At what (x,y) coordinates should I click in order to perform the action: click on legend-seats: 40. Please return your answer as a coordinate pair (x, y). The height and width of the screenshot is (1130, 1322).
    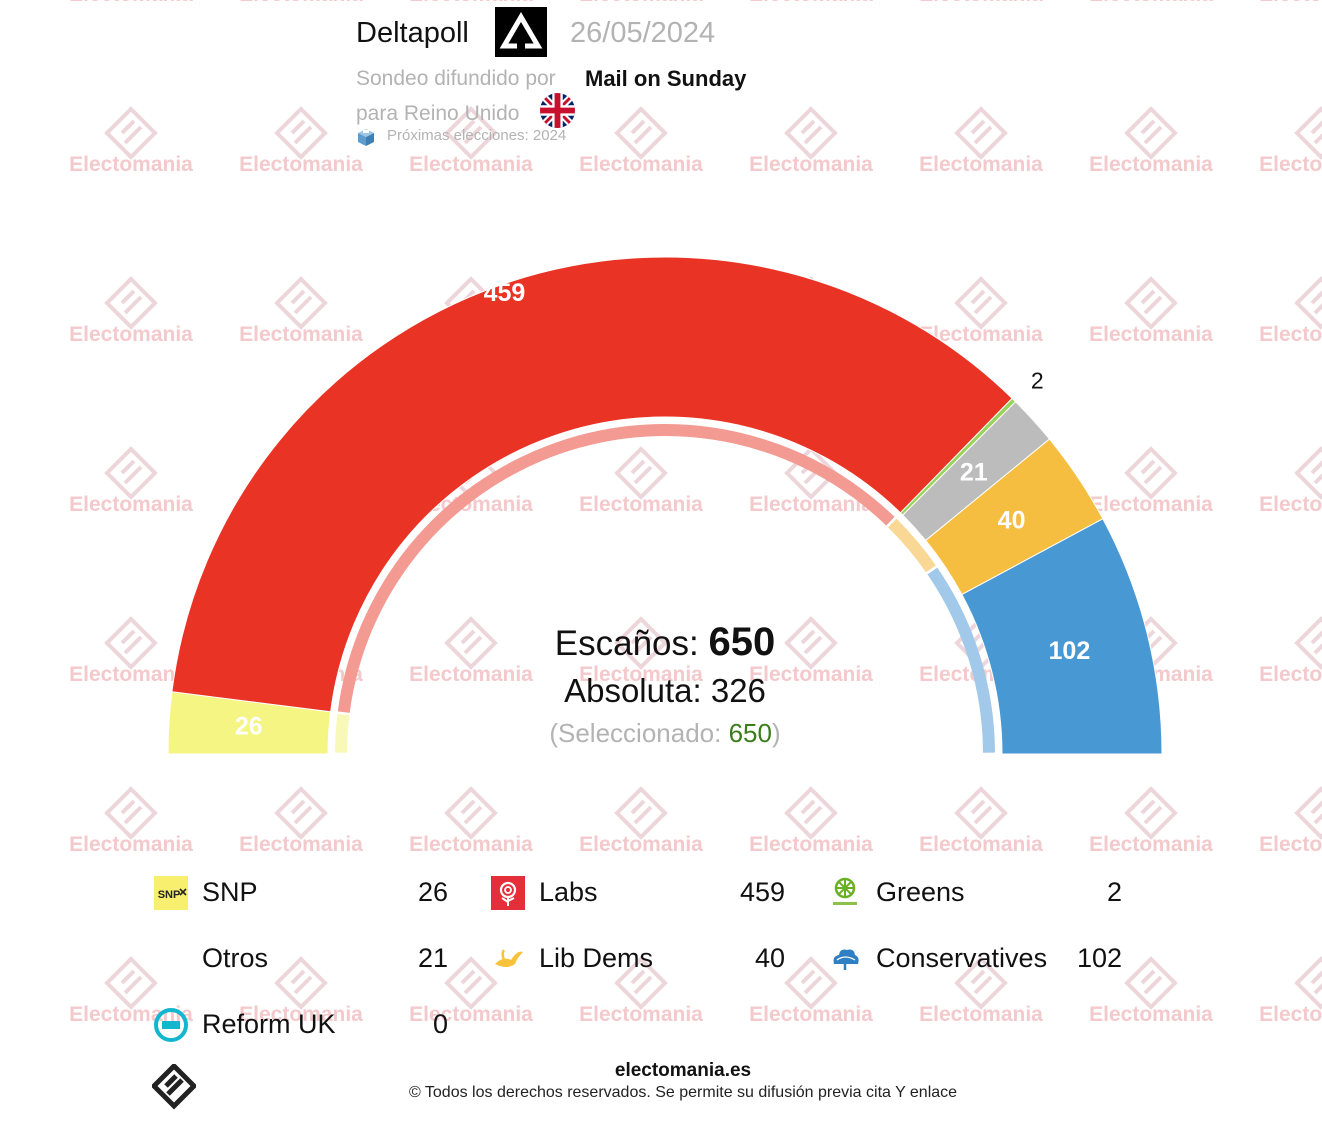
    Looking at the image, I should click on (769, 958).